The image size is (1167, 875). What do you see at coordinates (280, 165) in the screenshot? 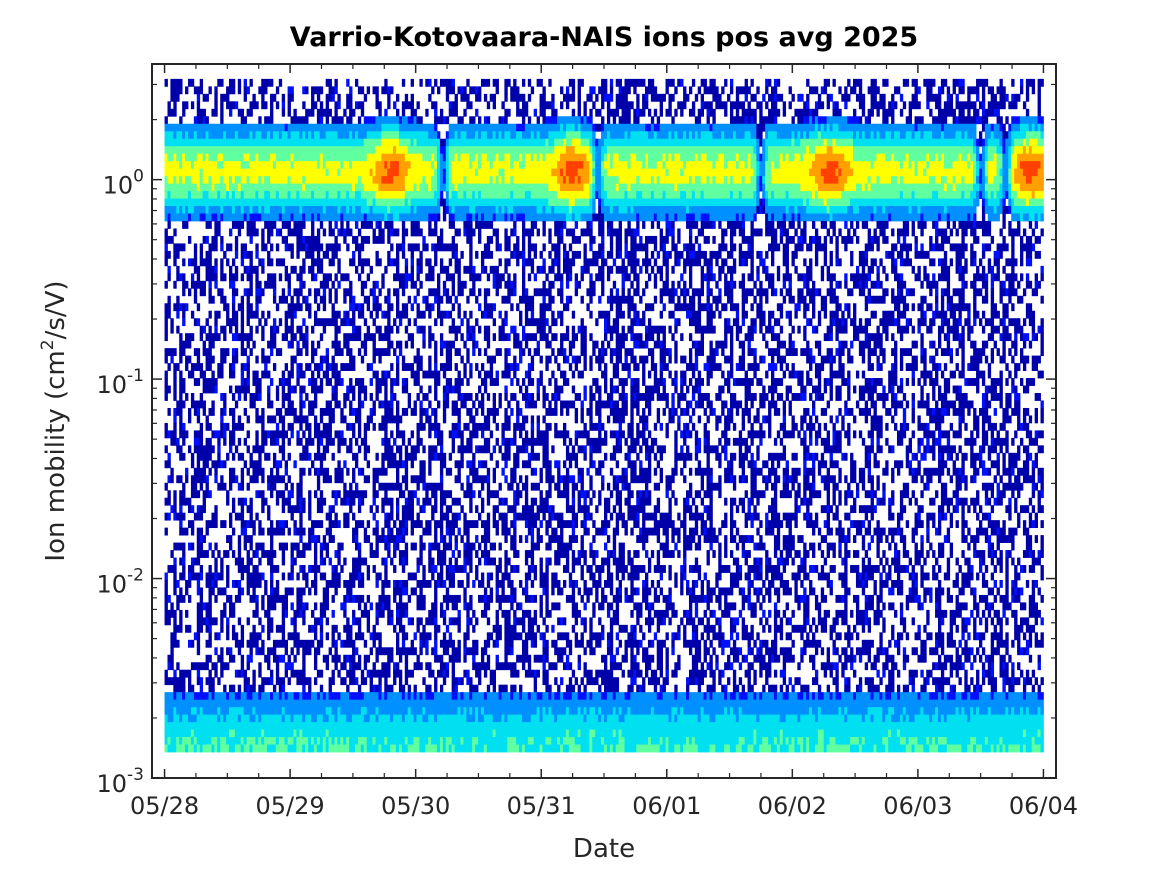
I see `heatmap-cell-2066` at bounding box center [280, 165].